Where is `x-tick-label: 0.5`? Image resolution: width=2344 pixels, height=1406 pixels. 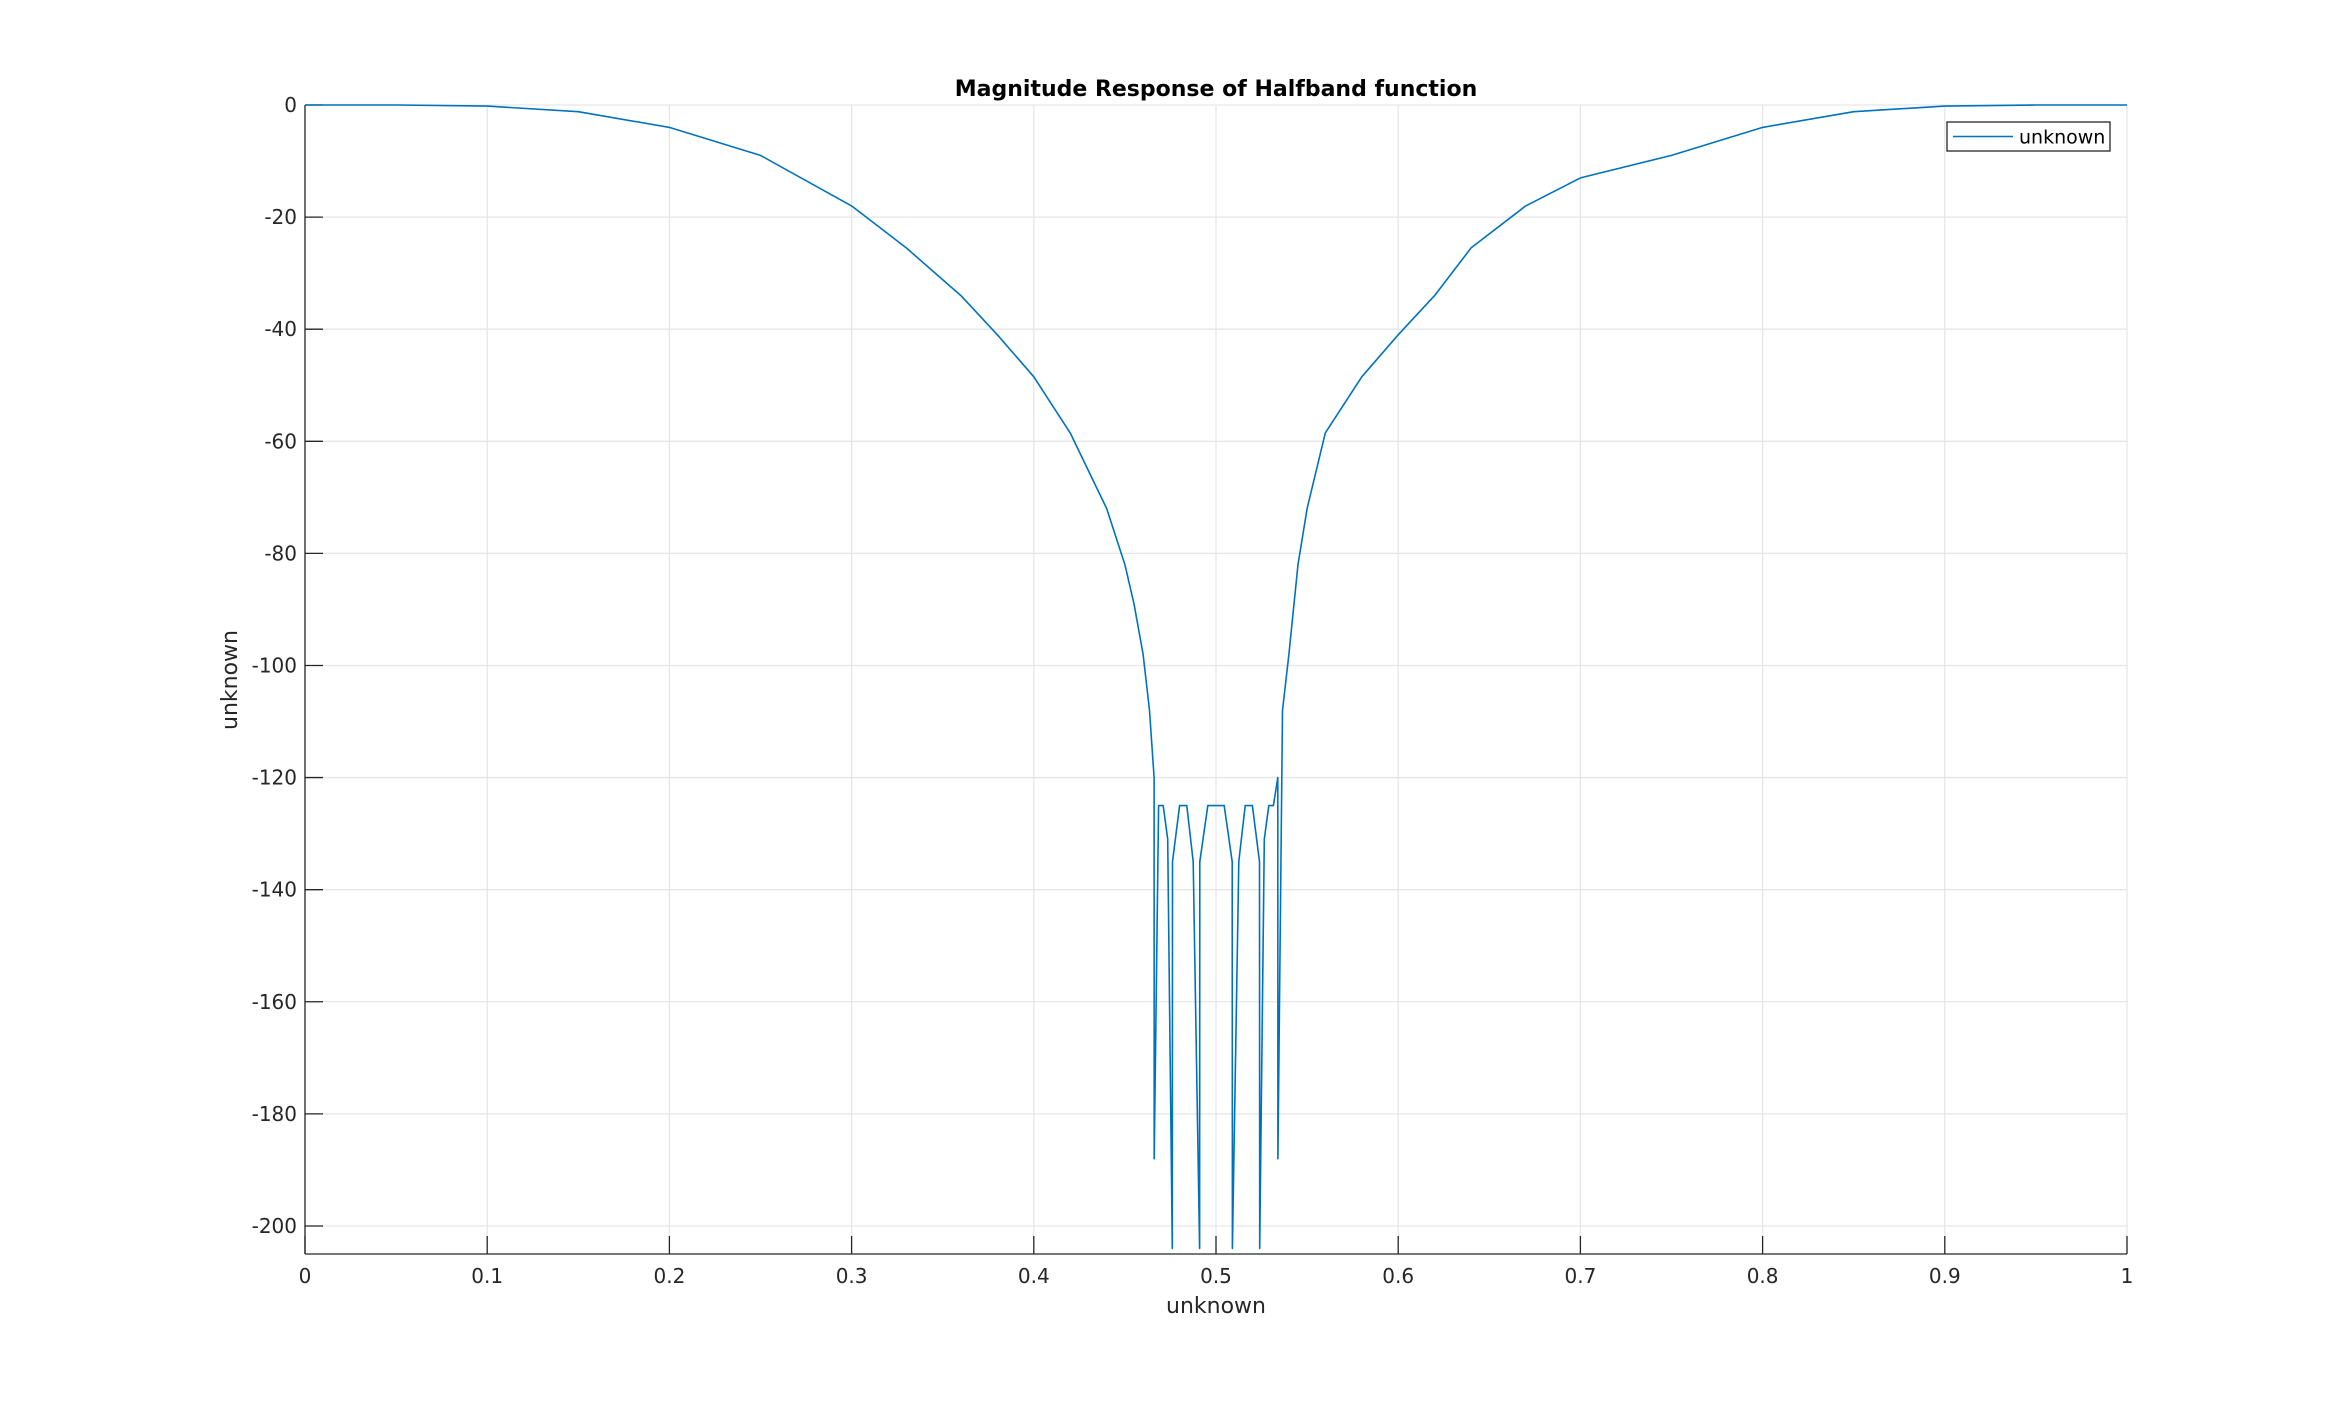 x-tick-label: 0.5 is located at coordinates (1216, 1276).